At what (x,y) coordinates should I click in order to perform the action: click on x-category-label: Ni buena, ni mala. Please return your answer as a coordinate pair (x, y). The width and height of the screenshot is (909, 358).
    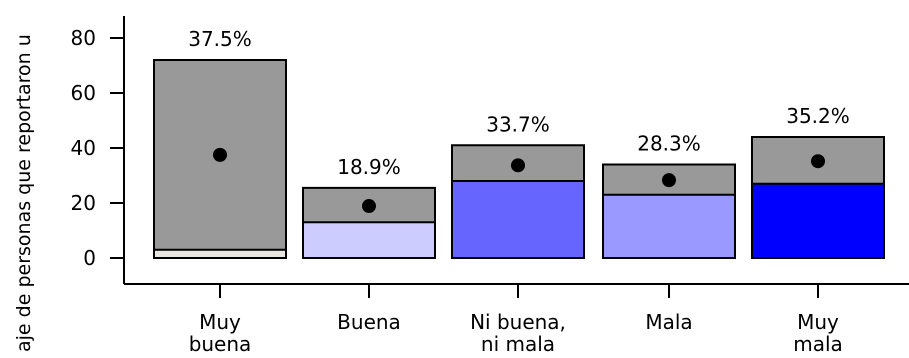
    Looking at the image, I should click on (518, 333).